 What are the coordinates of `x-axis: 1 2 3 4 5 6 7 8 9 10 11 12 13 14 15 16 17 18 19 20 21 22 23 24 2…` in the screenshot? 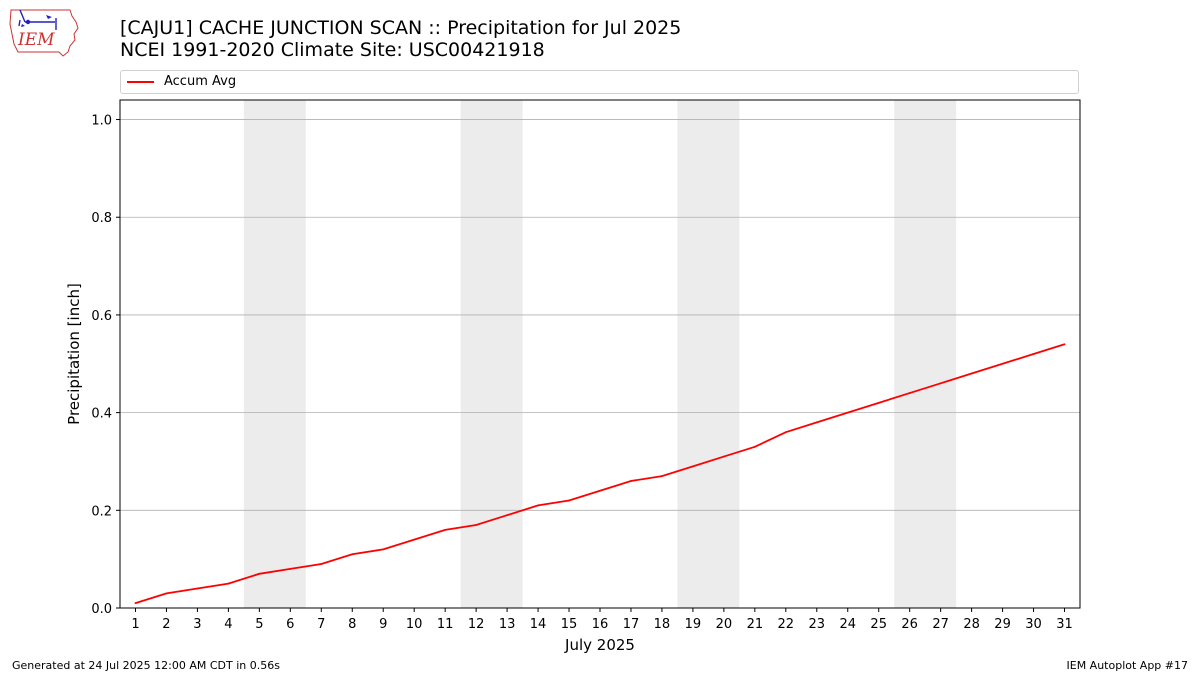 It's located at (602, 620).